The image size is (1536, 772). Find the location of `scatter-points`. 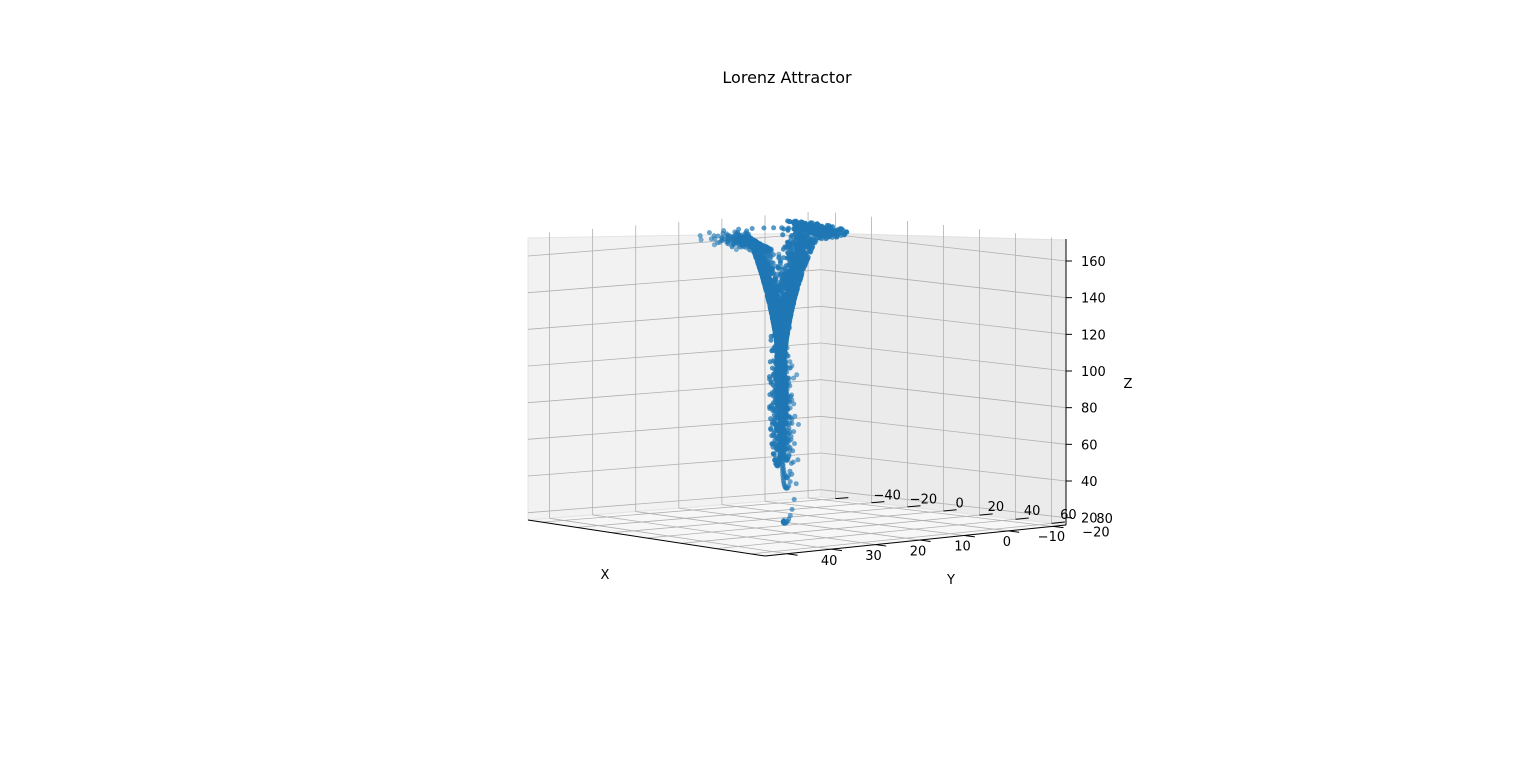

scatter-points is located at coordinates (773, 372).